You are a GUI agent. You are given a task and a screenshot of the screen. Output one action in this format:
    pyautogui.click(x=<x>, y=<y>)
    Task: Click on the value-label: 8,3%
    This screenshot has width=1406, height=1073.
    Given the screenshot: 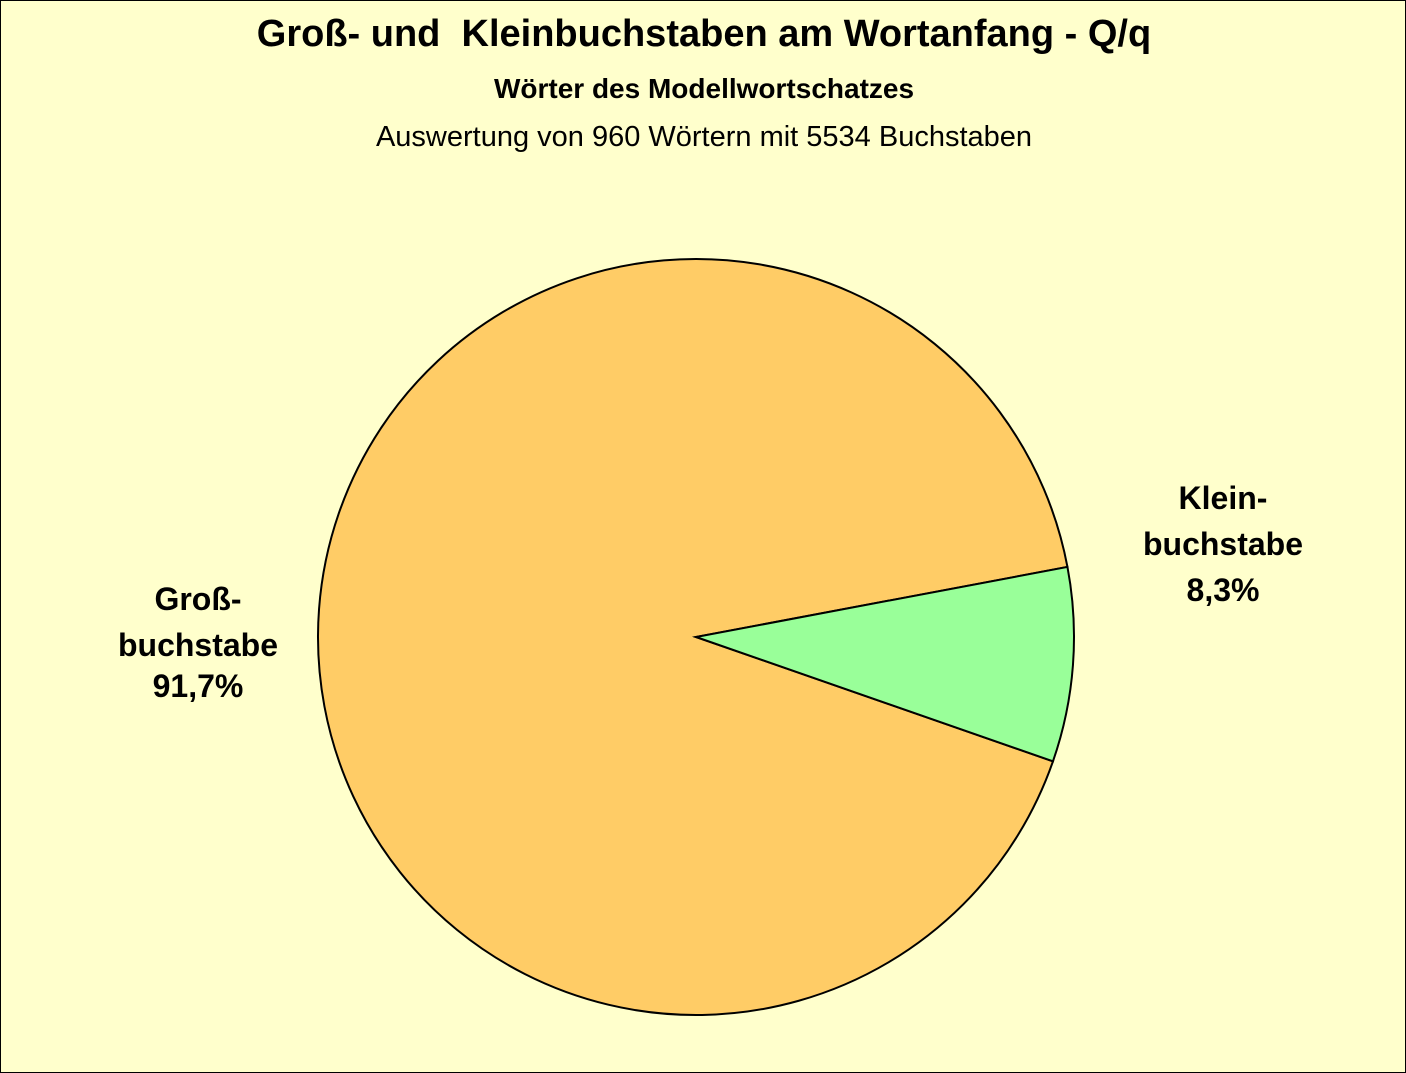 What is the action you would take?
    pyautogui.click(x=1223, y=590)
    